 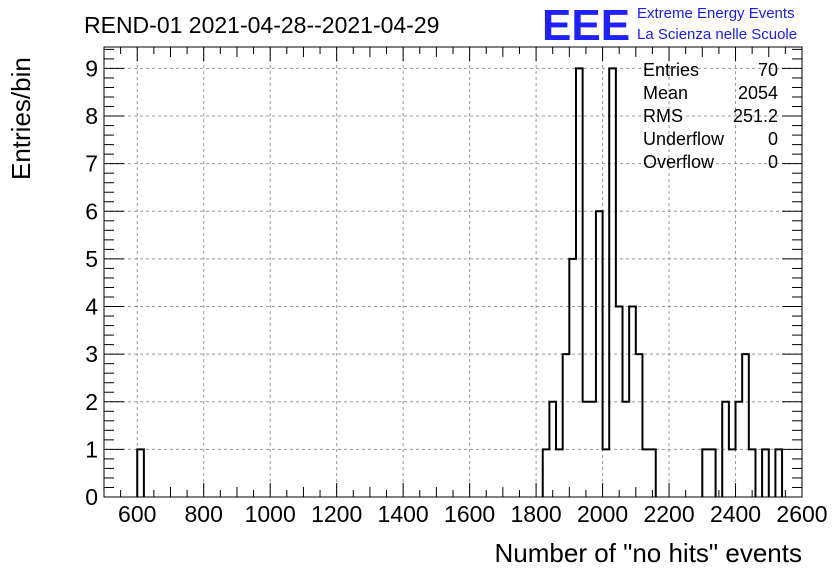 I want to click on y-tick-label: 7, so click(x=91, y=164).